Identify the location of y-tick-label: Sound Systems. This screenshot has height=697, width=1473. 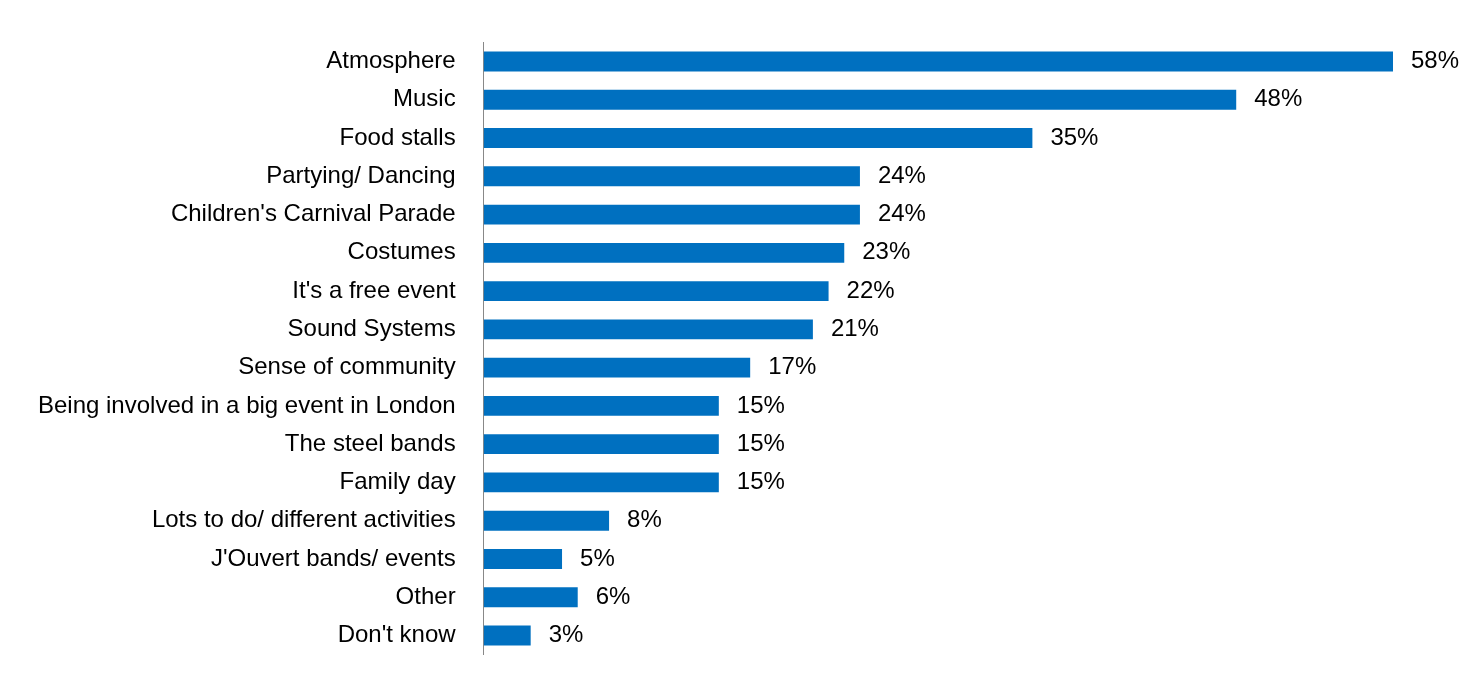
(371, 327).